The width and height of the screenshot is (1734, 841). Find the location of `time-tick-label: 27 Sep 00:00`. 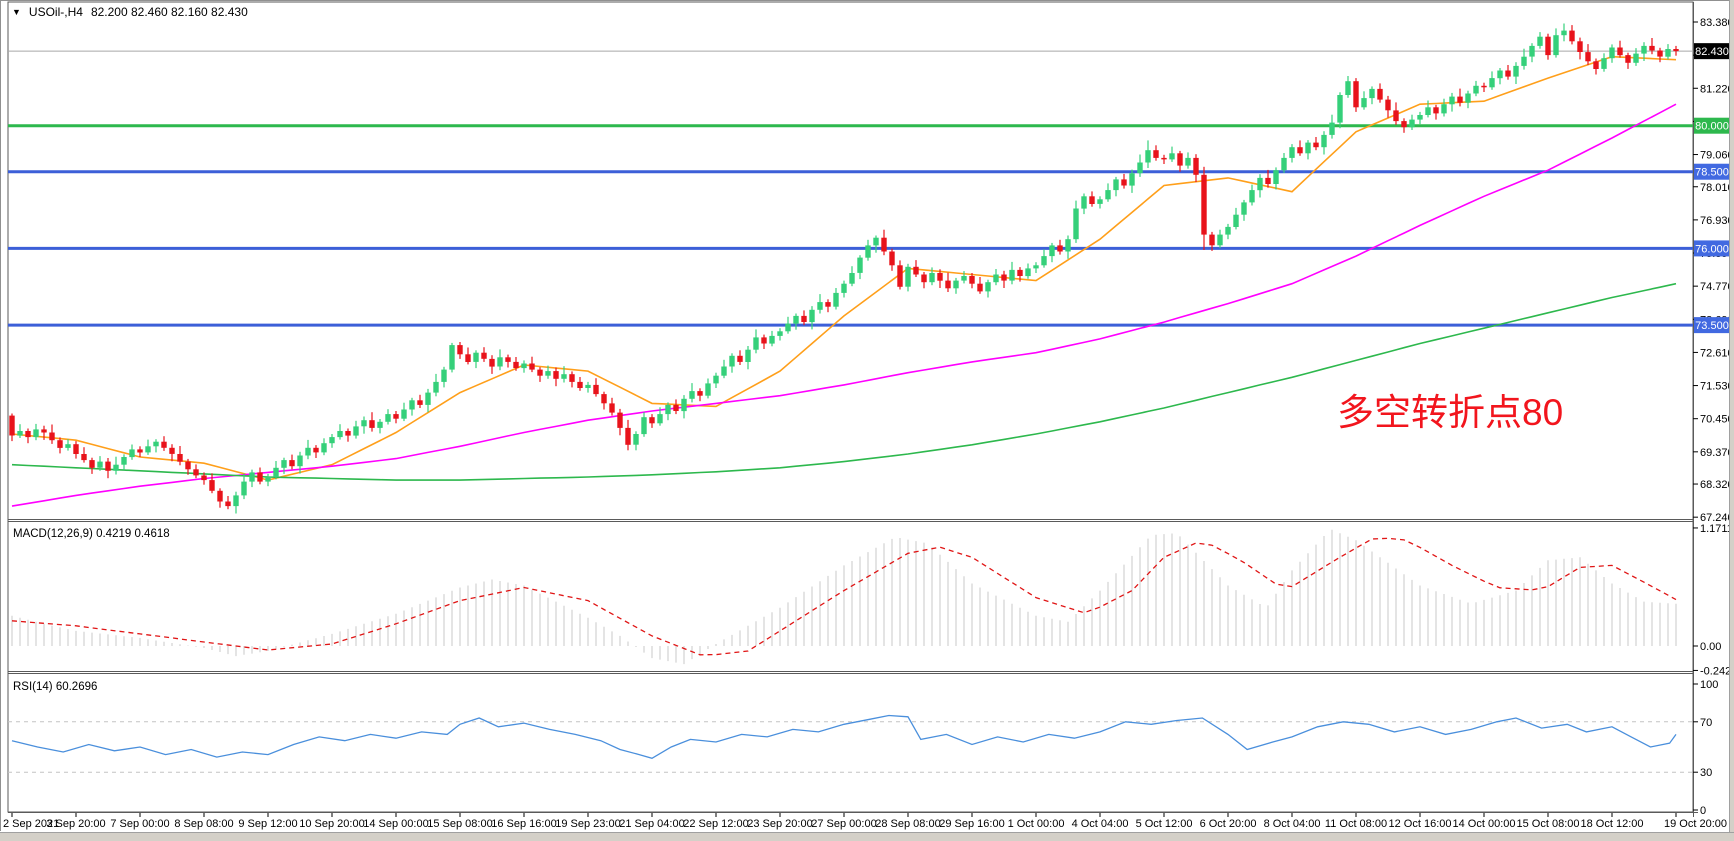

time-tick-label: 27 Sep 00:00 is located at coordinates (843, 824).